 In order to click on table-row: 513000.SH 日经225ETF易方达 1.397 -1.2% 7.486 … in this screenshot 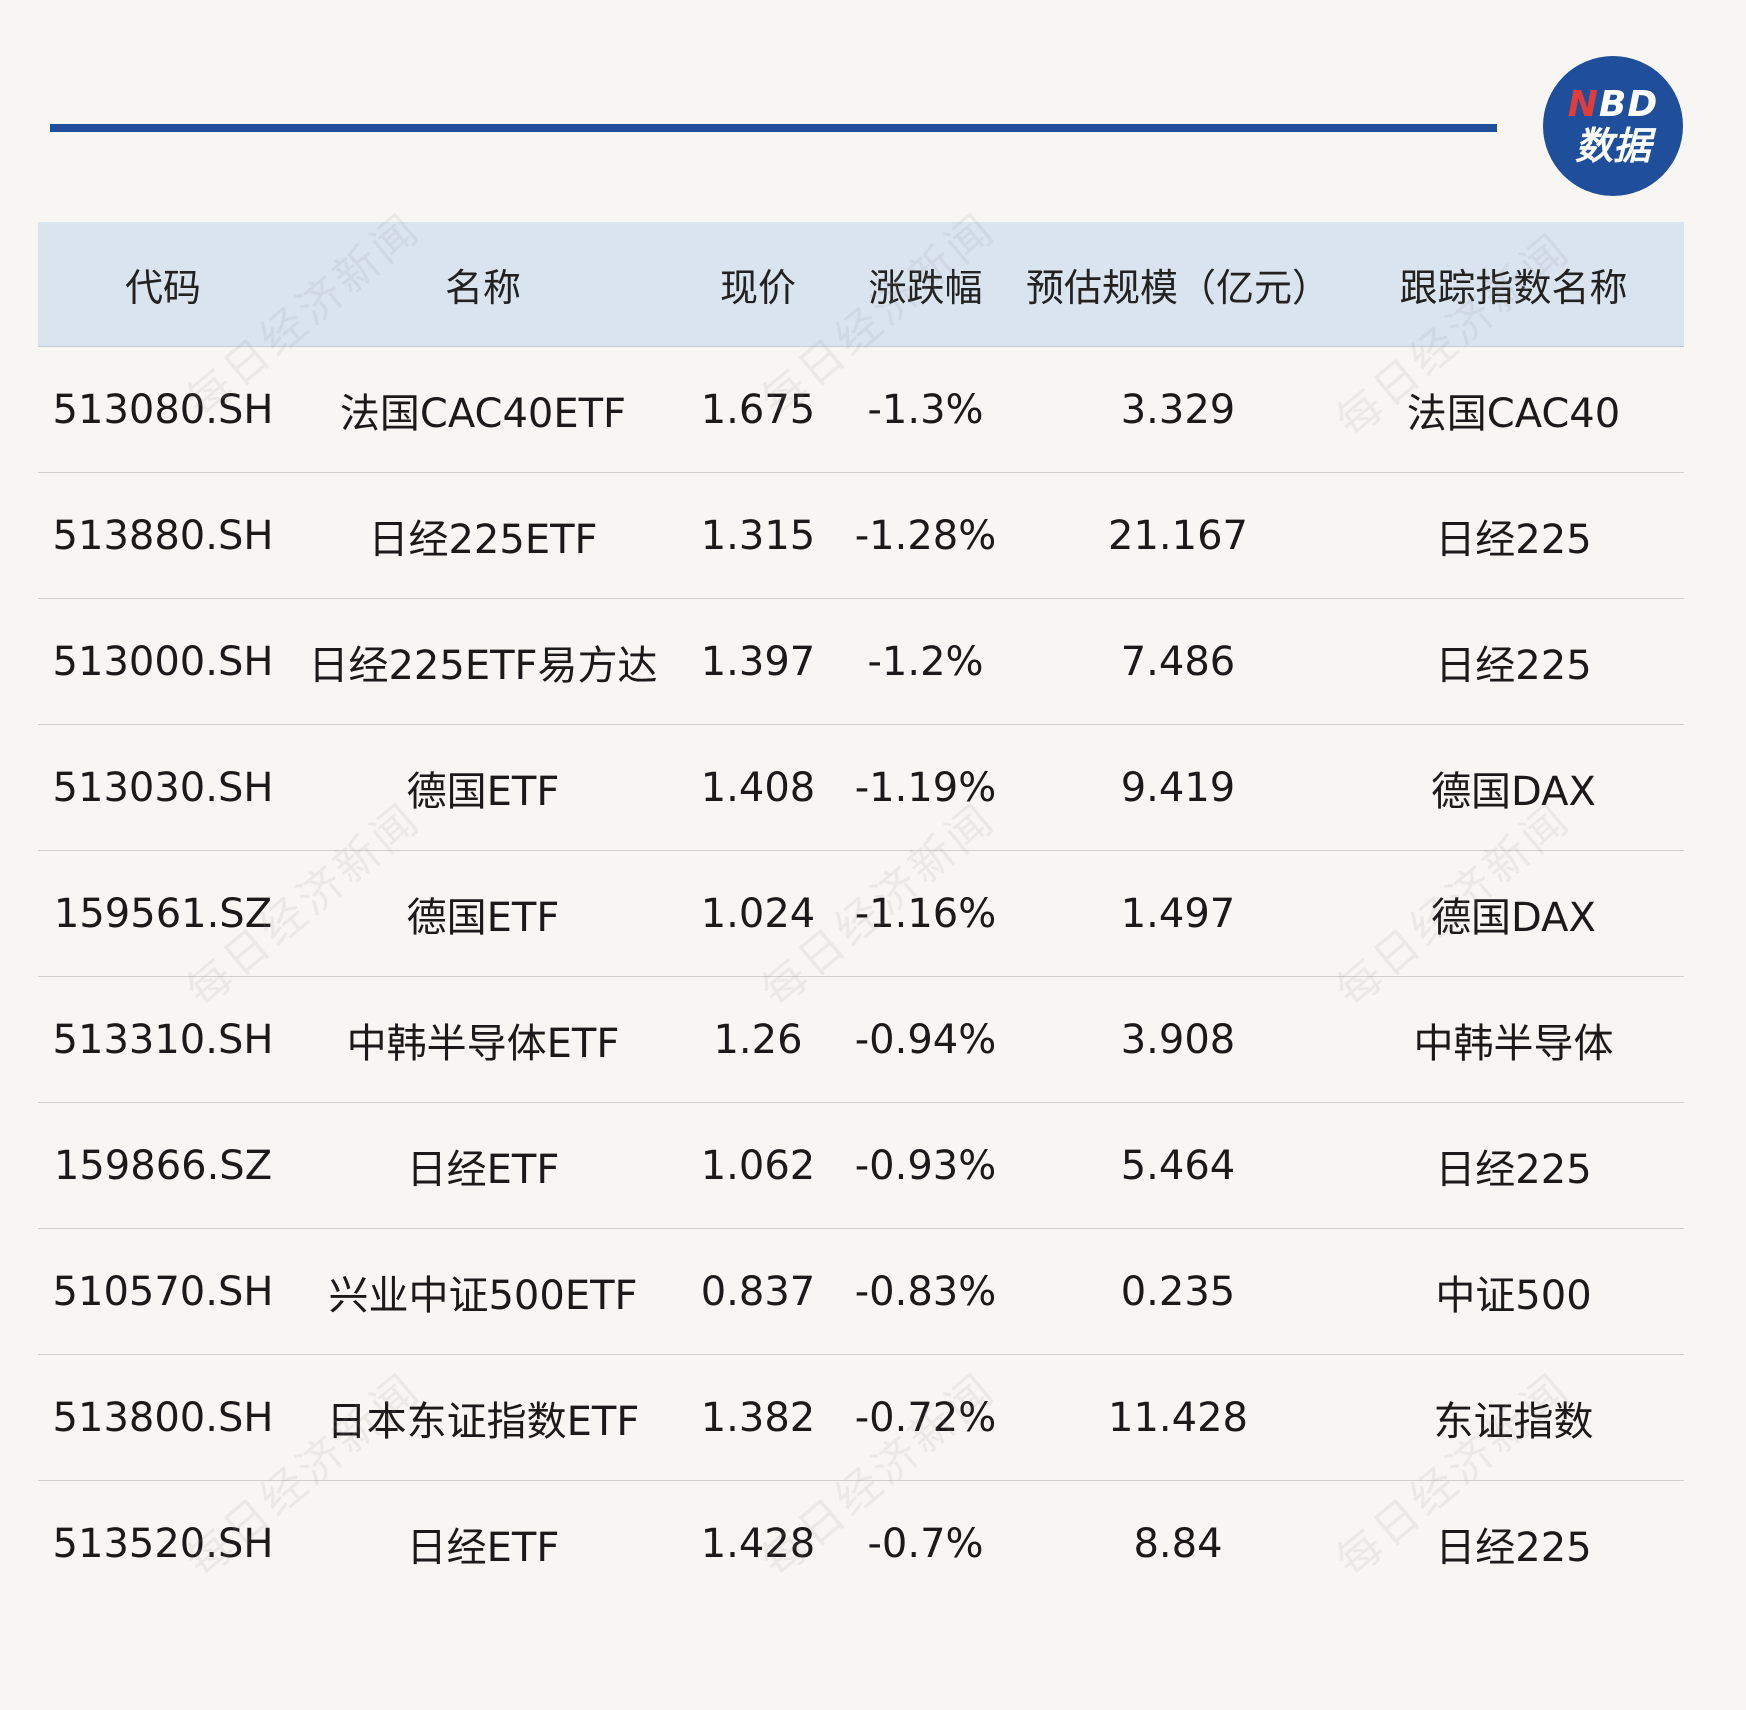, I will do `click(861, 661)`.